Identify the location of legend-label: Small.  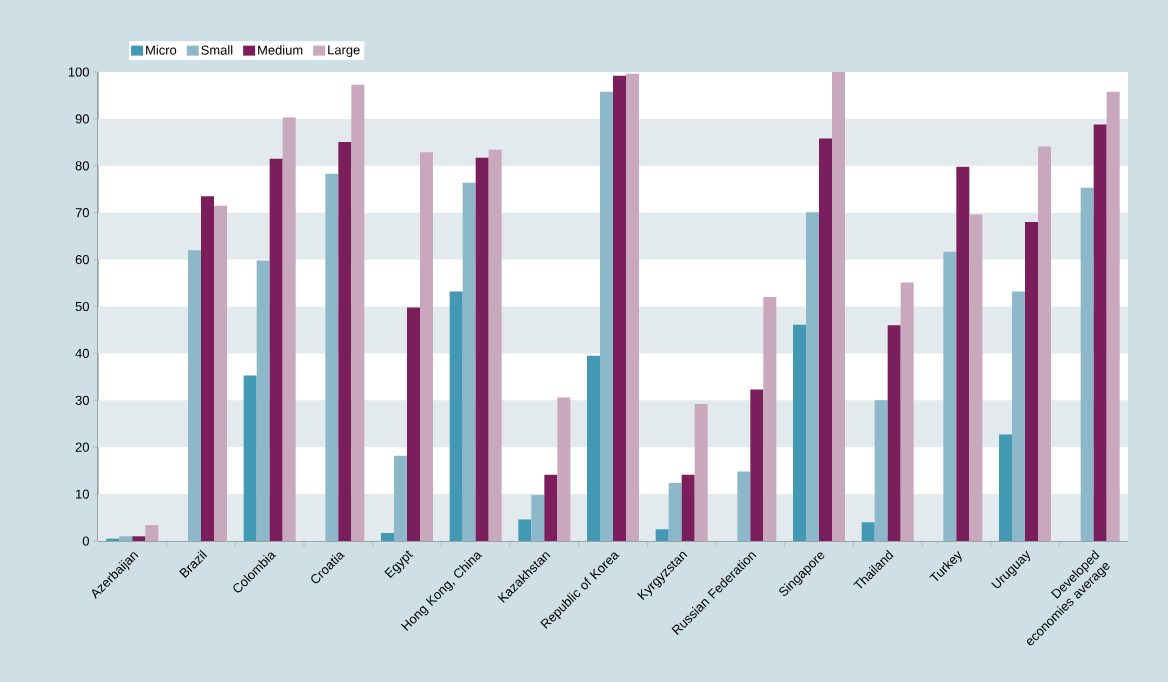
(217, 50).